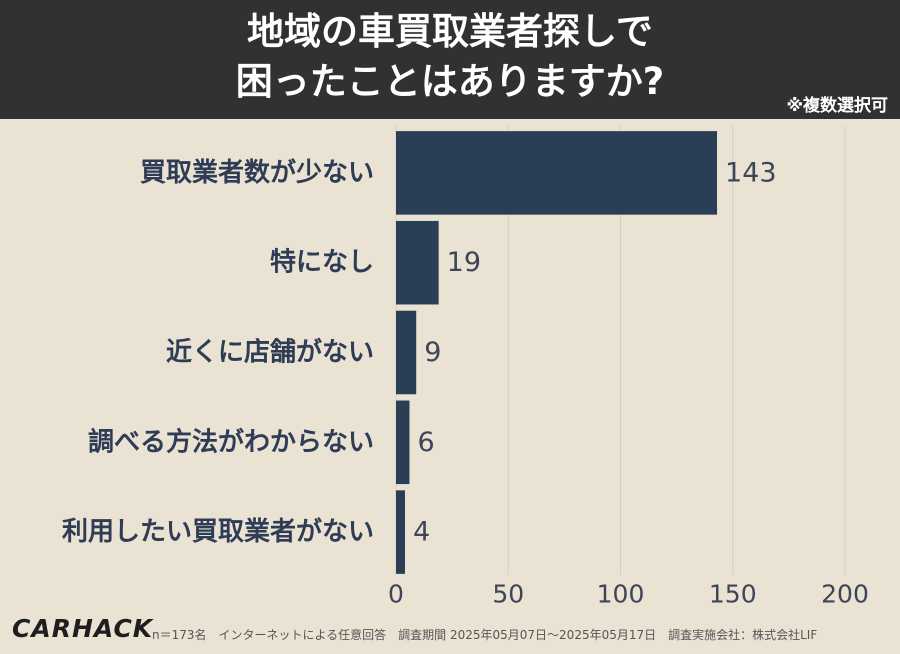  What do you see at coordinates (450, 81) in the screenshot?
I see `chart-title-line-2: 困ったことはありますか?` at bounding box center [450, 81].